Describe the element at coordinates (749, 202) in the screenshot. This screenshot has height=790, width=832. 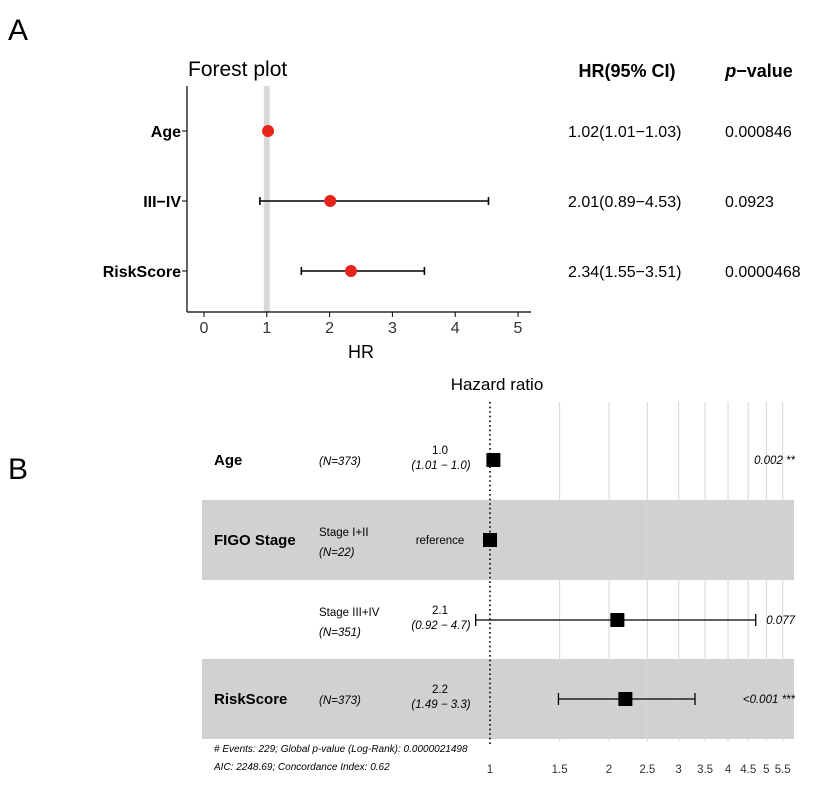
I see `p-value: 0.0923` at that location.